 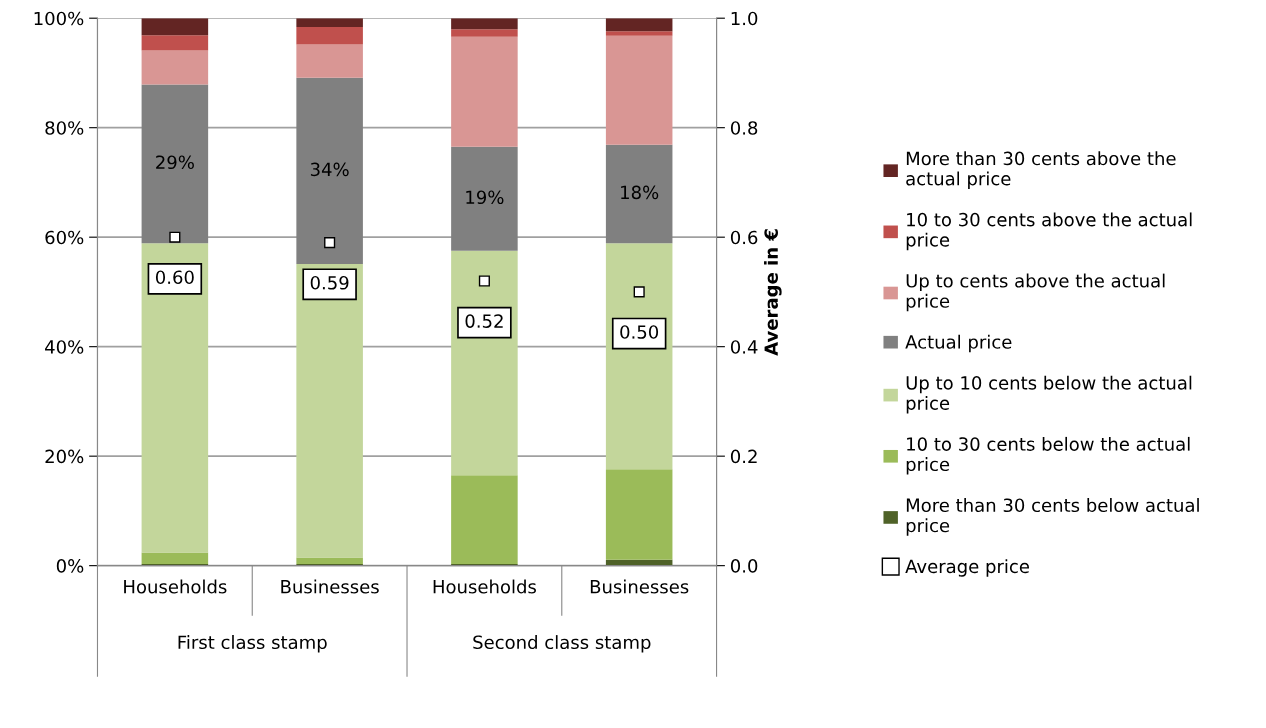 I want to click on y-tick-label: 0%, so click(x=70, y=566).